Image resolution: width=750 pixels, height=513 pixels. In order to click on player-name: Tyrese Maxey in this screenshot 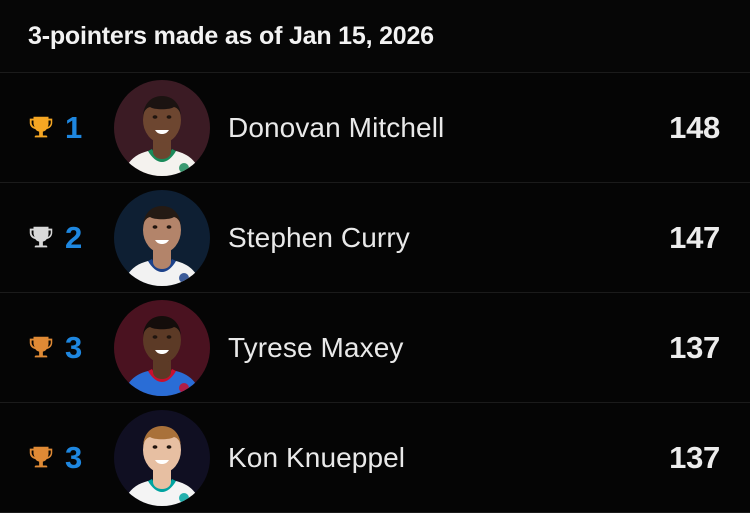, I will do `click(316, 347)`.